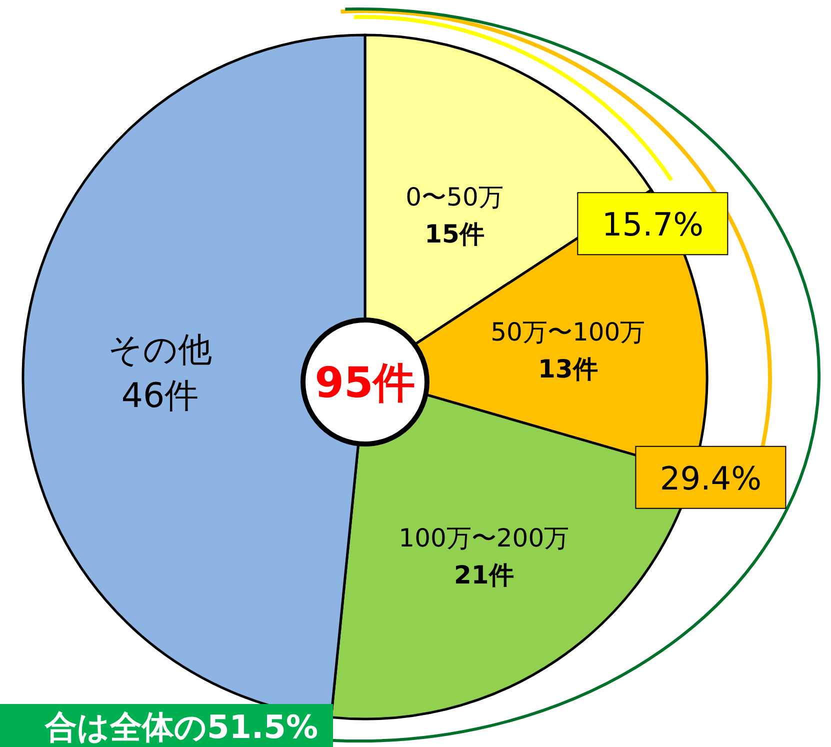  I want to click on slice-label: 100万〜200万, so click(484, 538).